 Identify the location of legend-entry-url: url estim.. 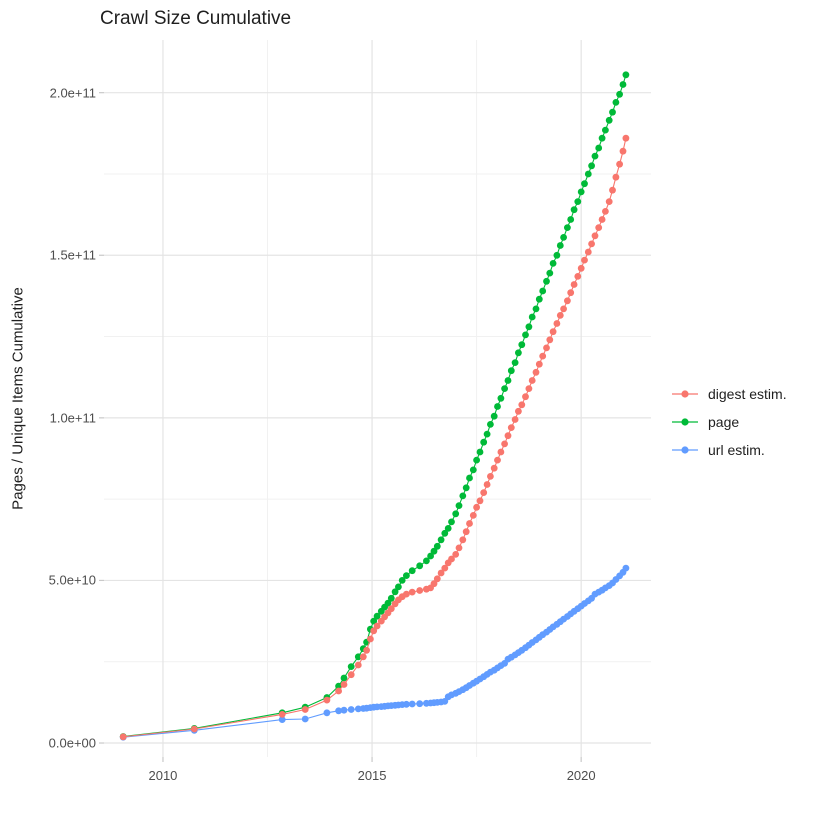
(729, 450).